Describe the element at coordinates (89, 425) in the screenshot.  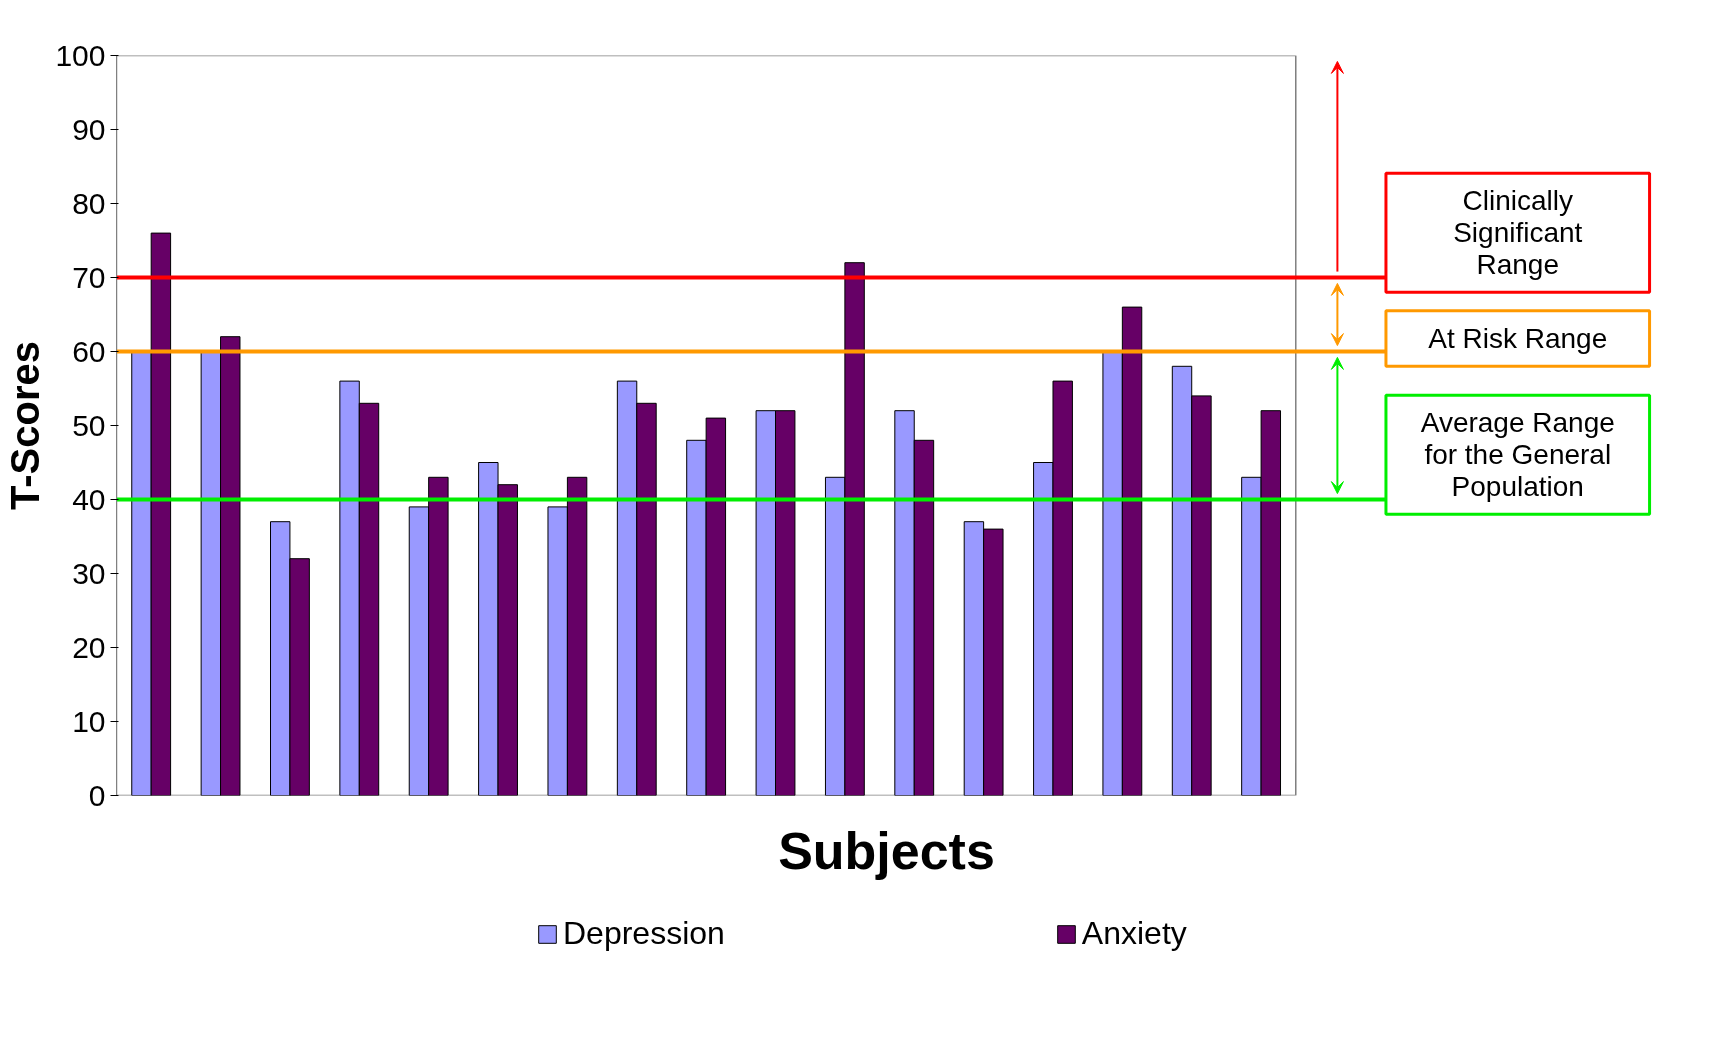
I see `y-tick-label: 50` at that location.